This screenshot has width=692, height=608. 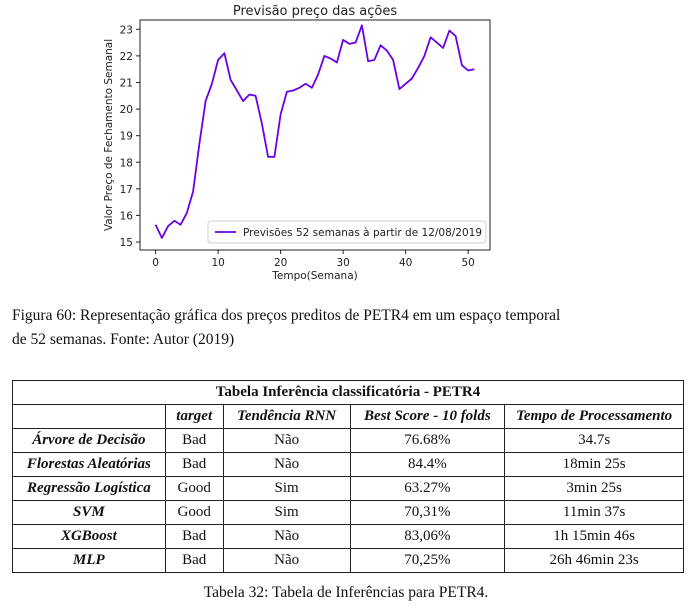 I want to click on x-tick-label: 0, so click(x=155, y=263).